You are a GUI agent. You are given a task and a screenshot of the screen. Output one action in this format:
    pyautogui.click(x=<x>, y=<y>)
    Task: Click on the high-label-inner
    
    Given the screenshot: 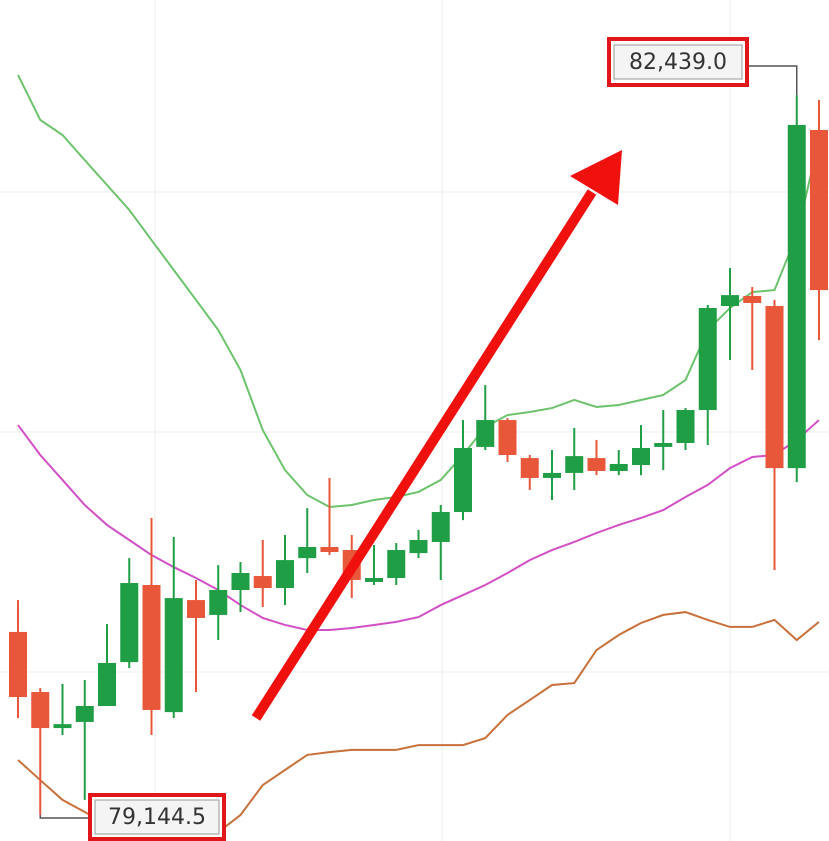 What is the action you would take?
    pyautogui.click(x=678, y=62)
    